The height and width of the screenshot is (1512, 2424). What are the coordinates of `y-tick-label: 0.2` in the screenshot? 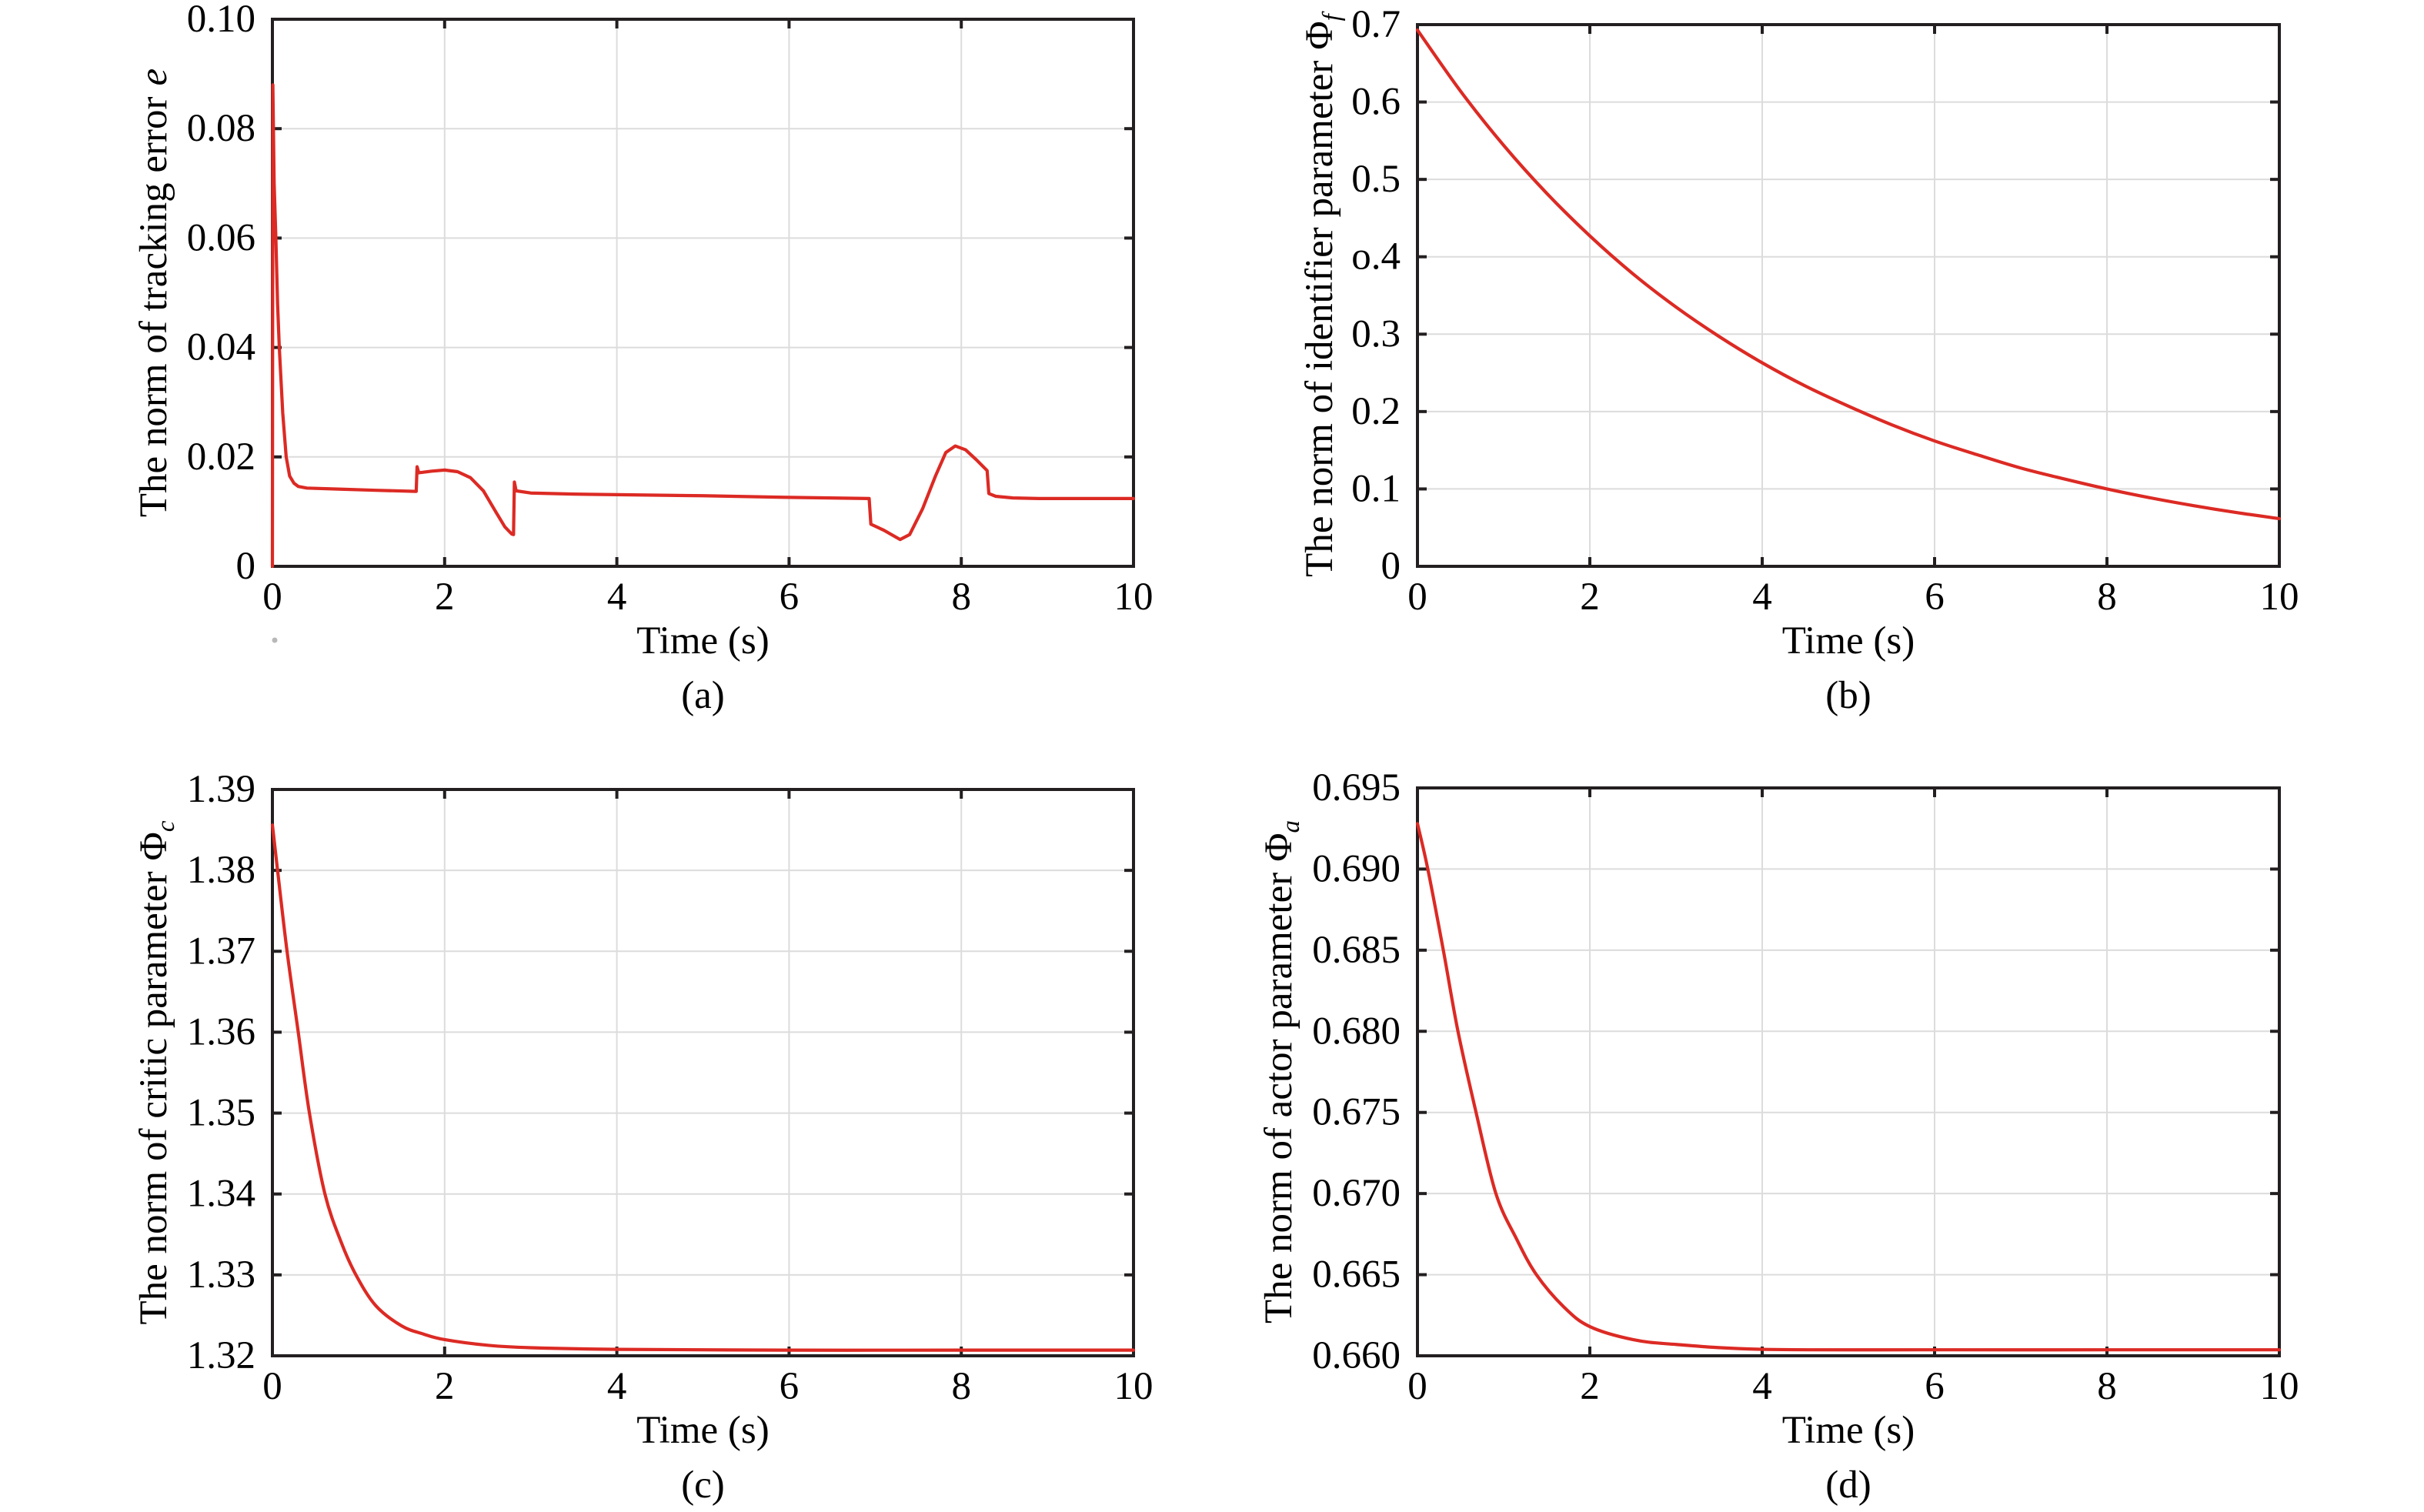 It's located at (1376, 411).